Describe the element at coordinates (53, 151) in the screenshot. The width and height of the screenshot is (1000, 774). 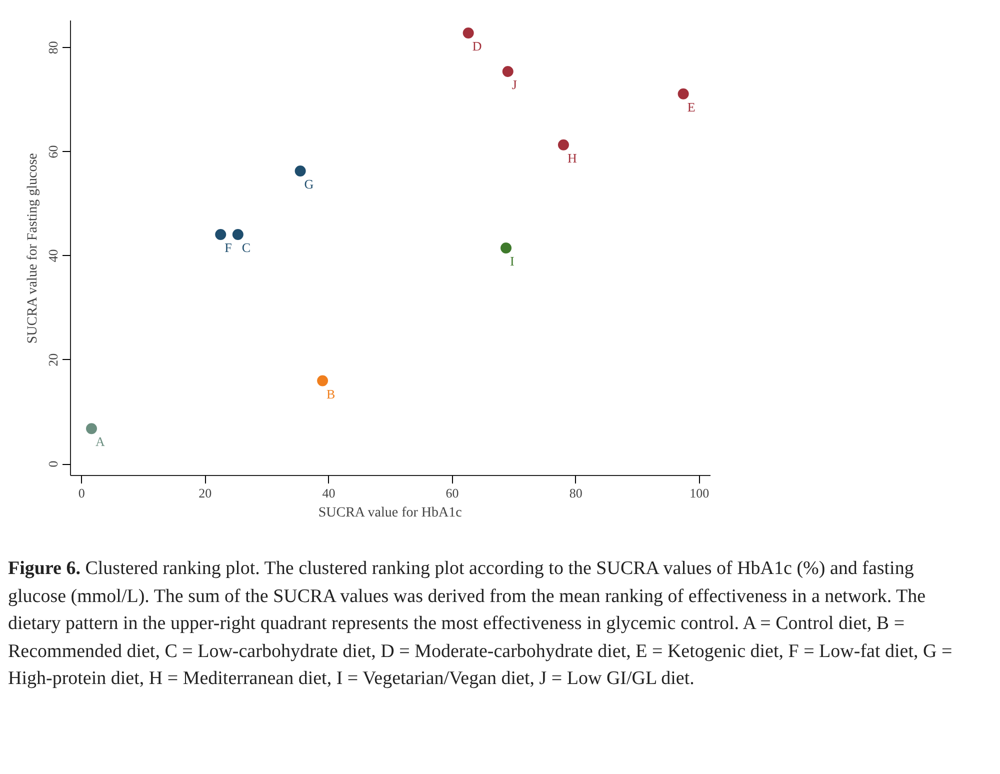
I see `y-tick-label: 60` at that location.